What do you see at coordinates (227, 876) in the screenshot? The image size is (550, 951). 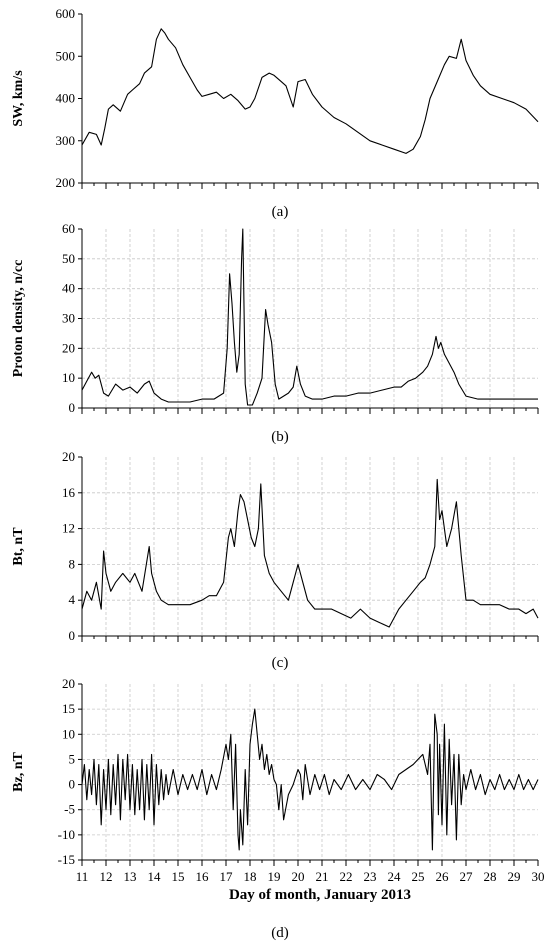 I see `x-tick-label: 17` at bounding box center [227, 876].